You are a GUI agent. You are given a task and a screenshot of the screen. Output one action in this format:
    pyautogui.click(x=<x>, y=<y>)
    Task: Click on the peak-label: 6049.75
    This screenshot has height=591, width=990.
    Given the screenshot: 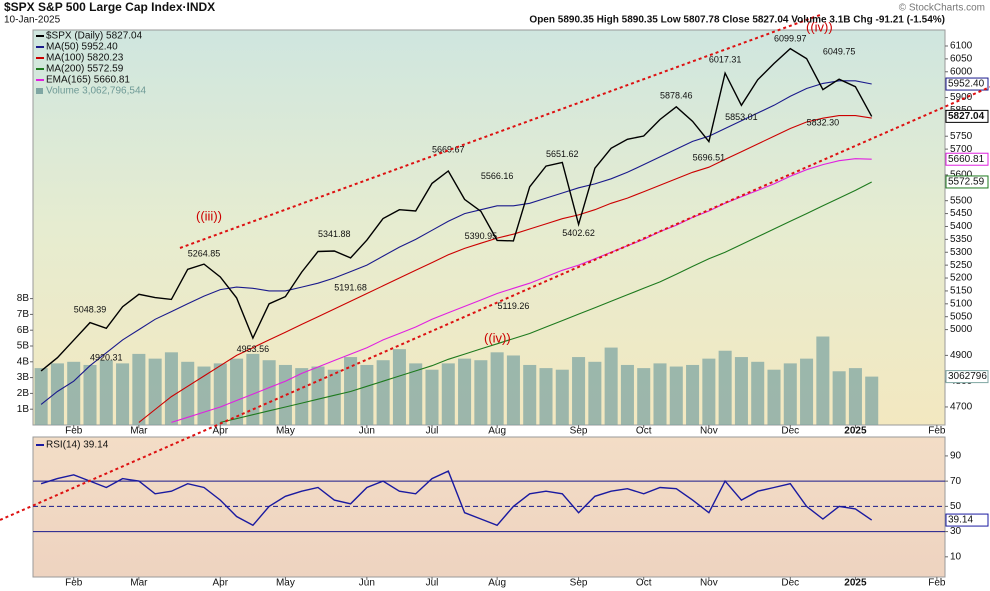 What is the action you would take?
    pyautogui.click(x=839, y=51)
    